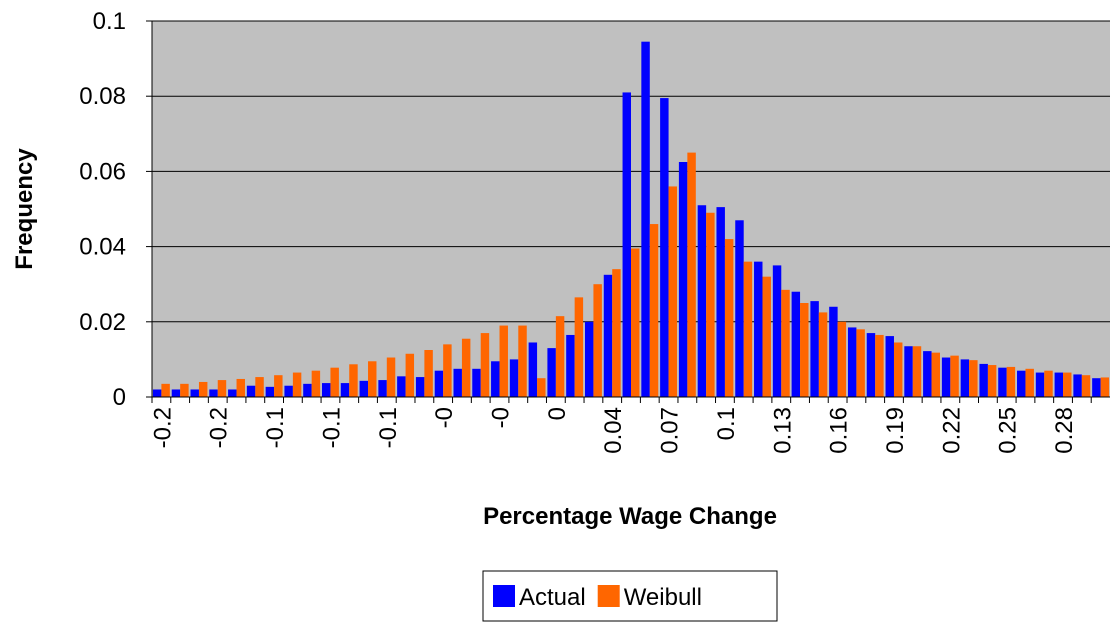 Image resolution: width=1111 pixels, height=624 pixels. What do you see at coordinates (951, 430) in the screenshot?
I see `x-tick-label: 0.22` at bounding box center [951, 430].